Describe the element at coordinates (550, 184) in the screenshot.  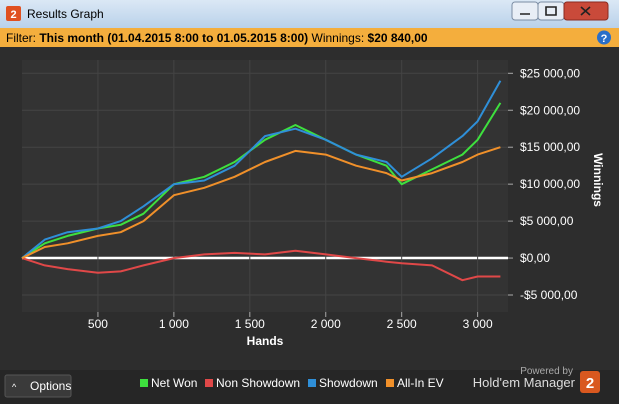
I see `y-tick-label: $10 000,00` at that location.